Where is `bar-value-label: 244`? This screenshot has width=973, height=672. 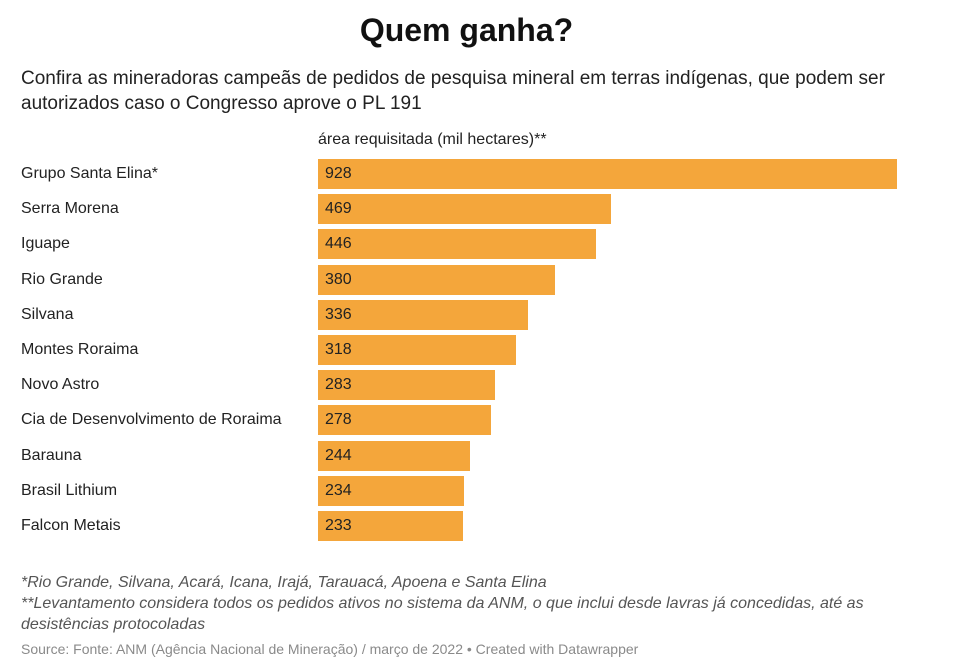 bar-value-label: 244 is located at coordinates (338, 455).